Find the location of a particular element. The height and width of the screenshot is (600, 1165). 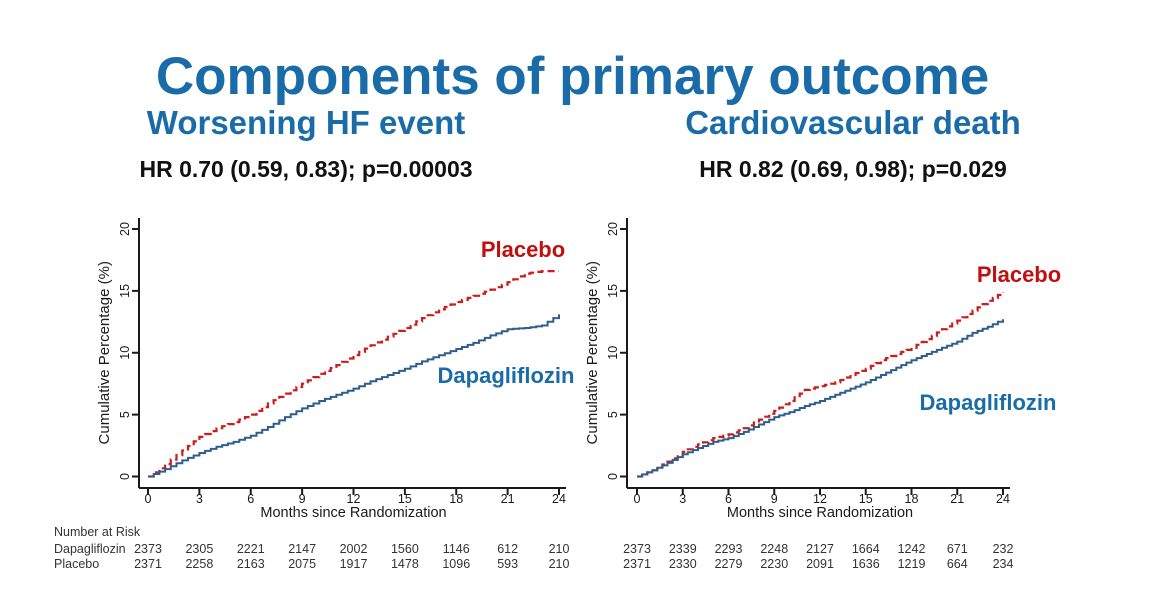

risk-row-label: Dapagliflozin is located at coordinates (90, 549).